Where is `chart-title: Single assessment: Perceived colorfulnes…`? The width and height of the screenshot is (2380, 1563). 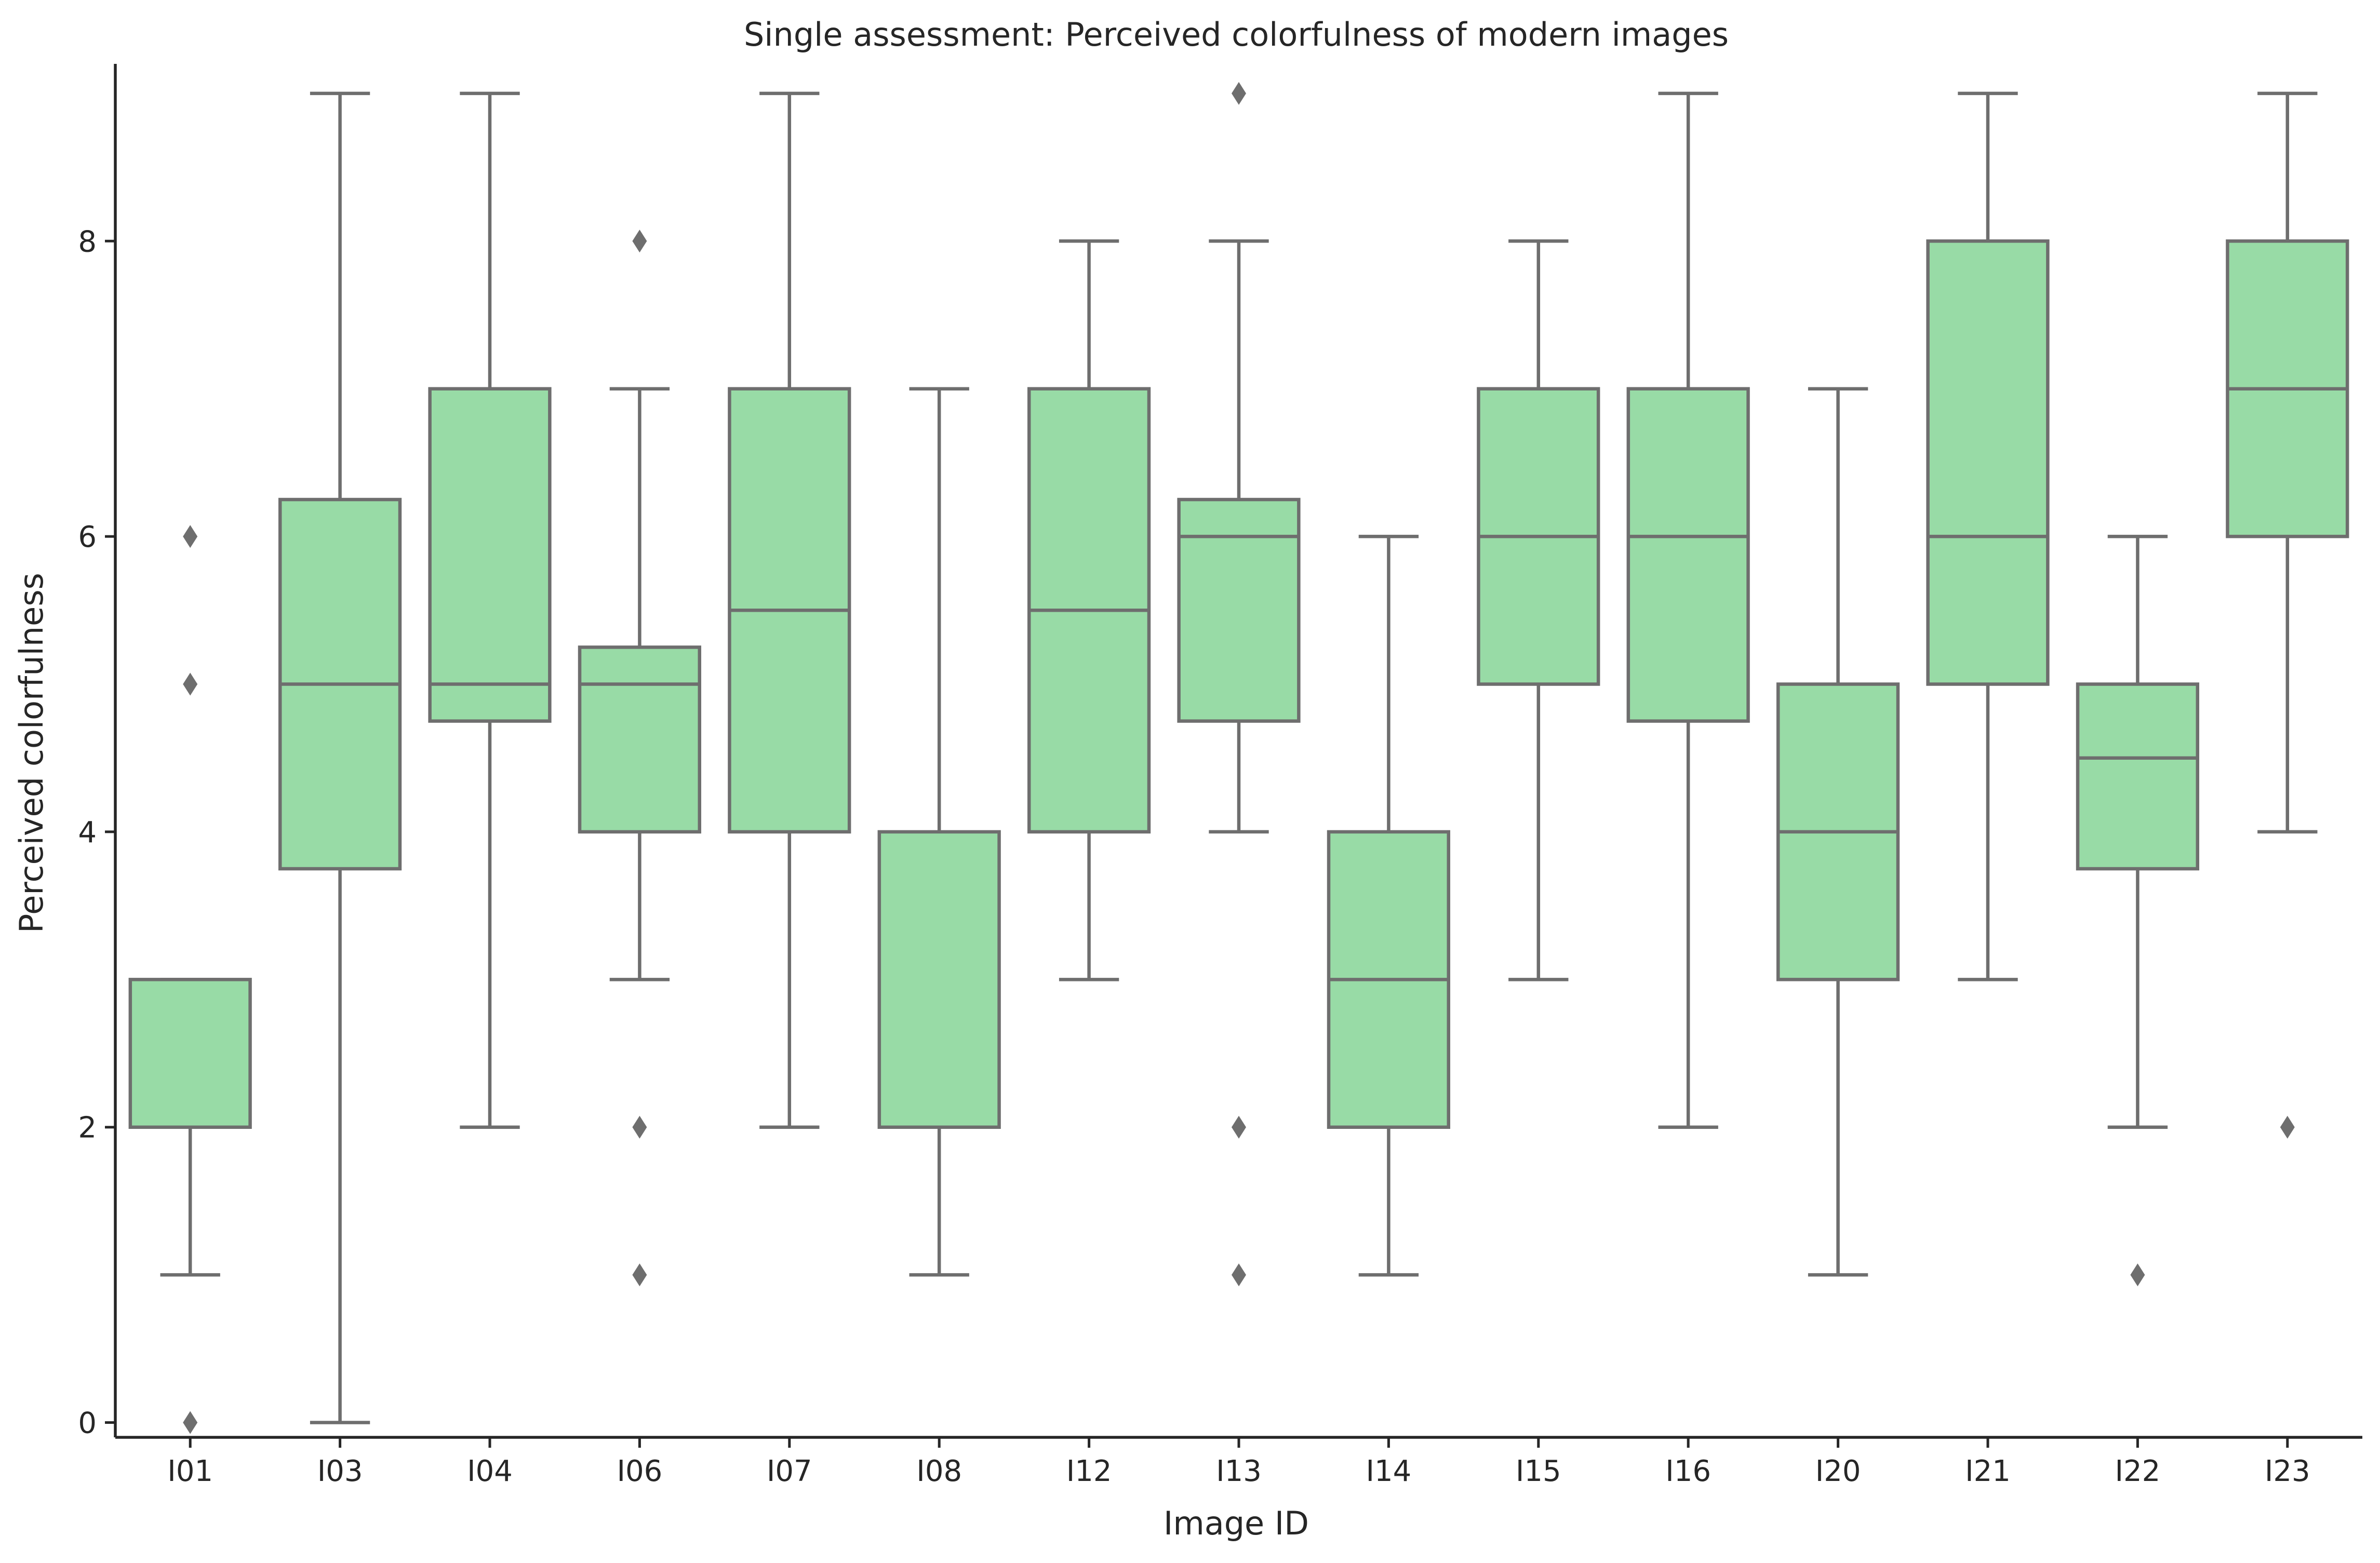
chart-title: Single assessment: Perceived colorfulnes… is located at coordinates (1237, 34).